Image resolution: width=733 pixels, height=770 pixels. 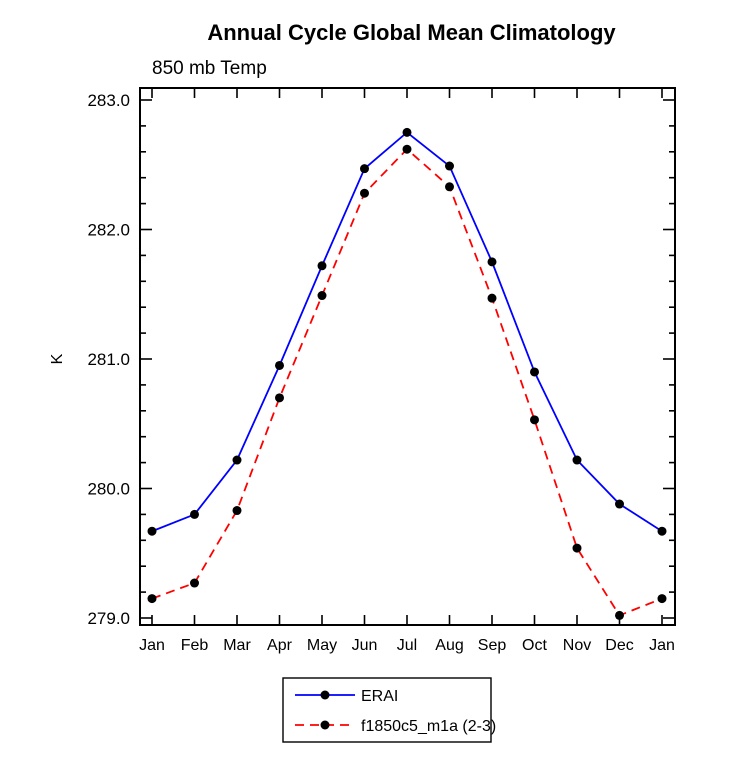 What do you see at coordinates (365, 645) in the screenshot?
I see `x-tick-label: Jun` at bounding box center [365, 645].